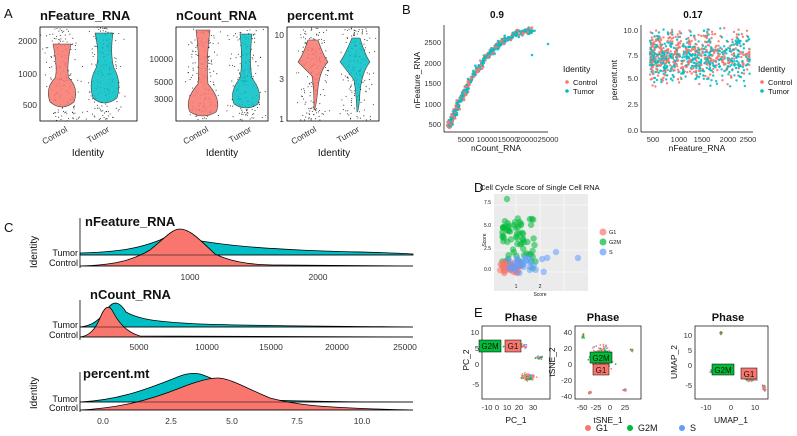 The height and width of the screenshot is (436, 797). I want to click on y-tick-label: -5, so click(688, 385).